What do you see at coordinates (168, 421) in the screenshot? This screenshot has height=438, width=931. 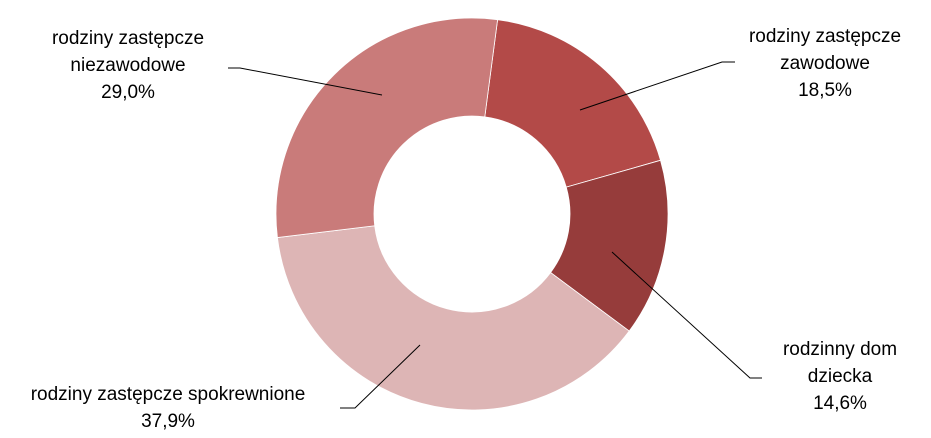 I see `slice-label-line: 37,9%` at bounding box center [168, 421].